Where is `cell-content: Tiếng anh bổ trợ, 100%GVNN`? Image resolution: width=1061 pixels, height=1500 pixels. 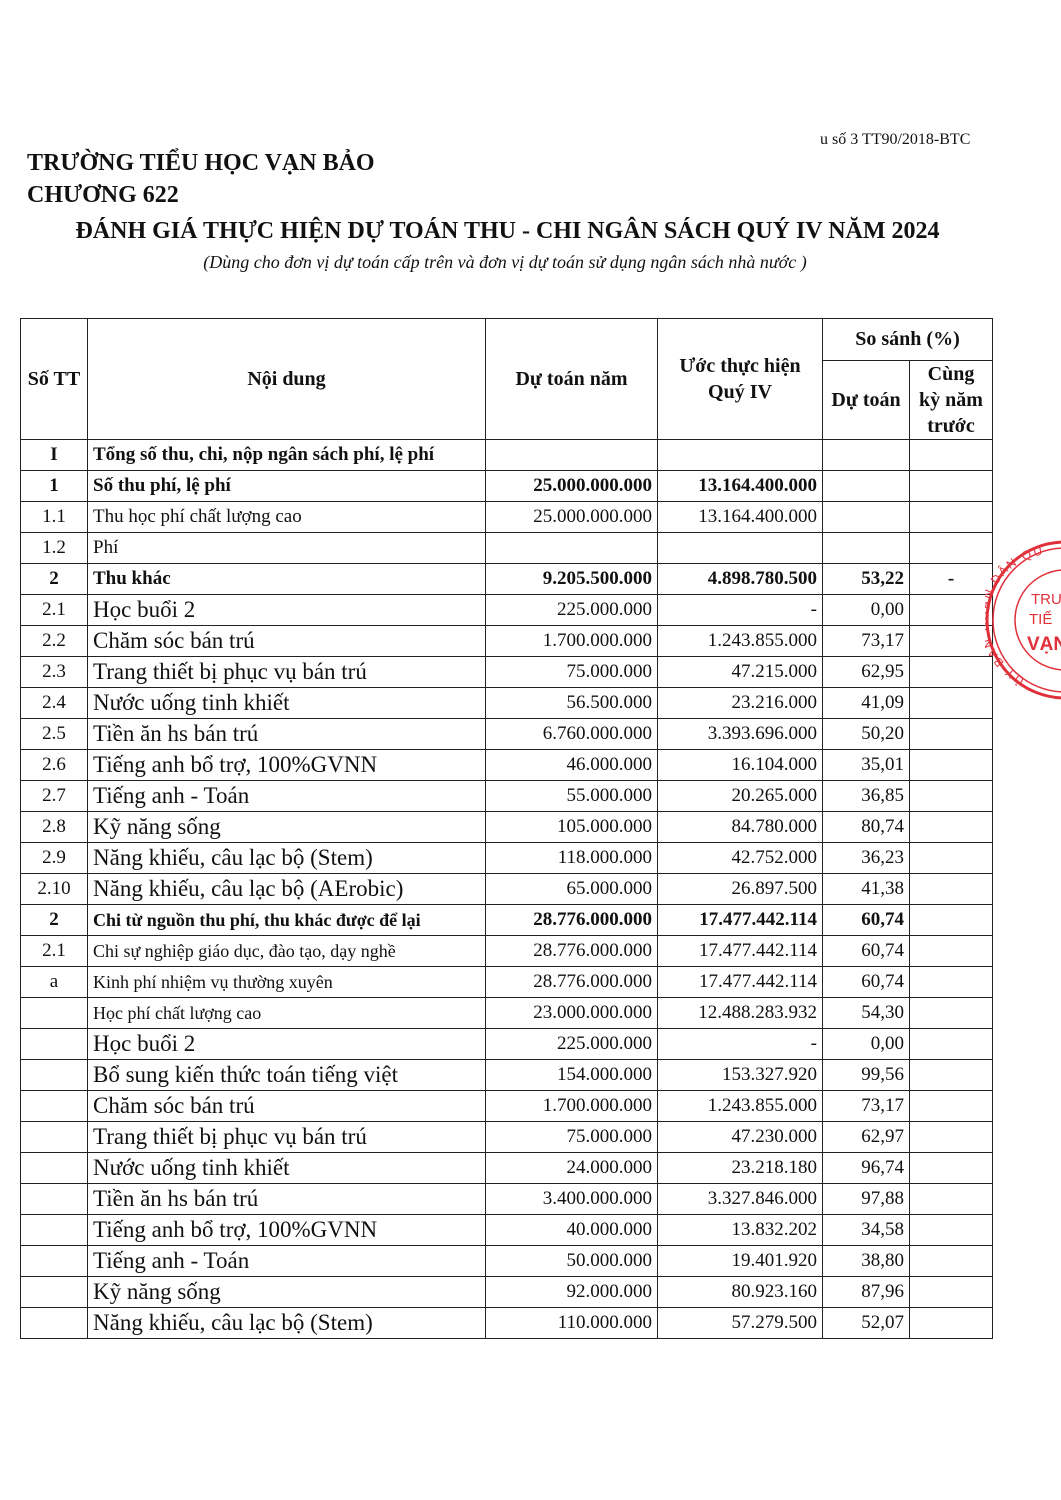 cell-content: Tiếng anh bổ trợ, 100%GVNN is located at coordinates (286, 1230).